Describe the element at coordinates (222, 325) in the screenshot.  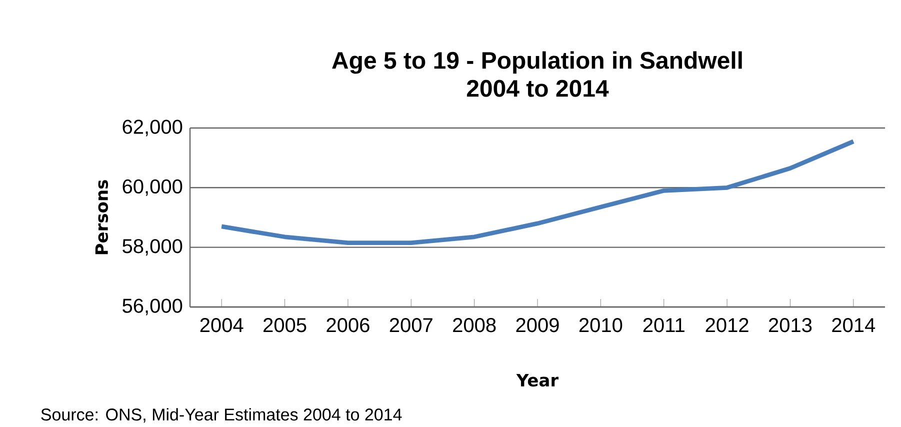
I see `x-tick-label: 2004` at that location.